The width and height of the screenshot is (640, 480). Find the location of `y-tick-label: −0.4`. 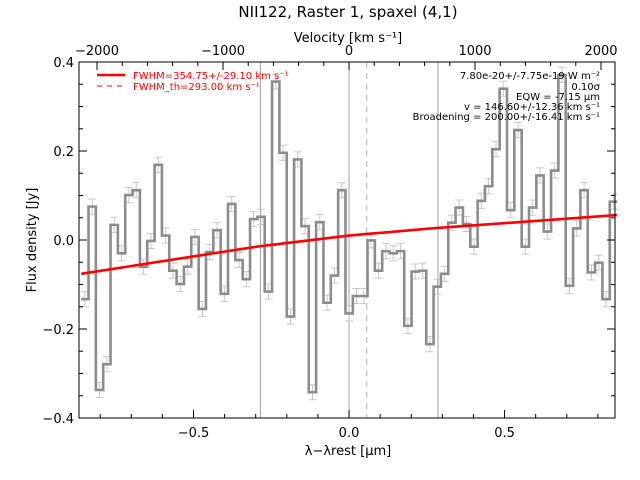

y-tick-label: −0.4 is located at coordinates (58, 419).